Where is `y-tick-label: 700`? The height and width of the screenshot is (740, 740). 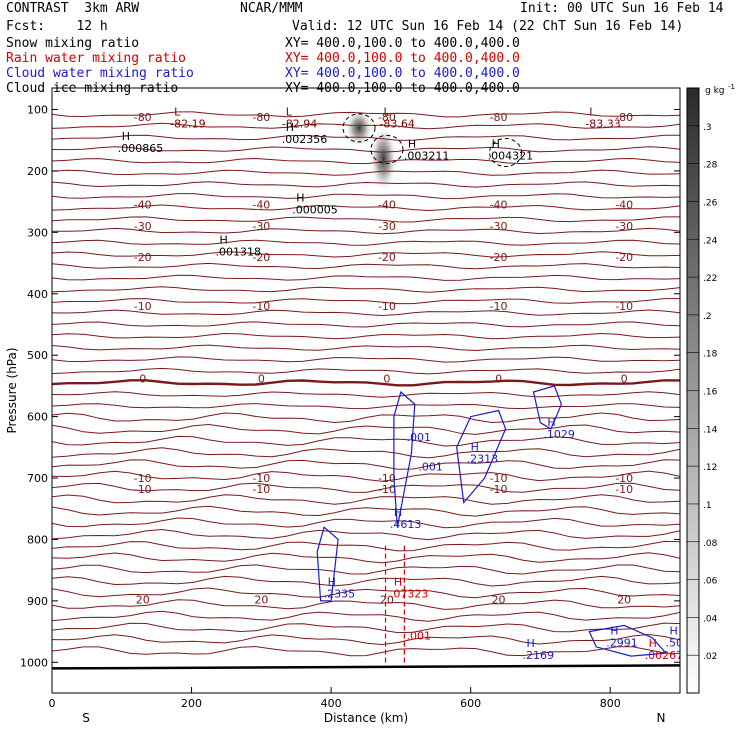 y-tick-label: 700 is located at coordinates (37, 478).